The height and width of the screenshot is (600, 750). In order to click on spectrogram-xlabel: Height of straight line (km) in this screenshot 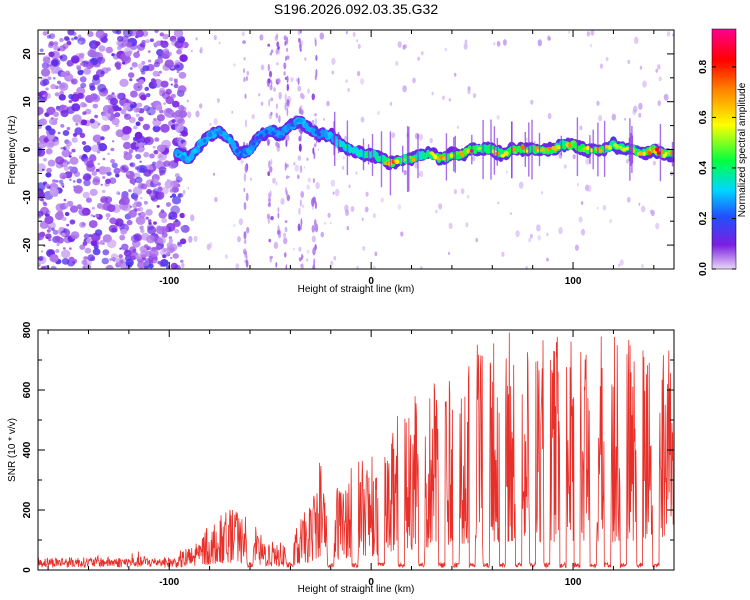, I will do `click(356, 289)`.